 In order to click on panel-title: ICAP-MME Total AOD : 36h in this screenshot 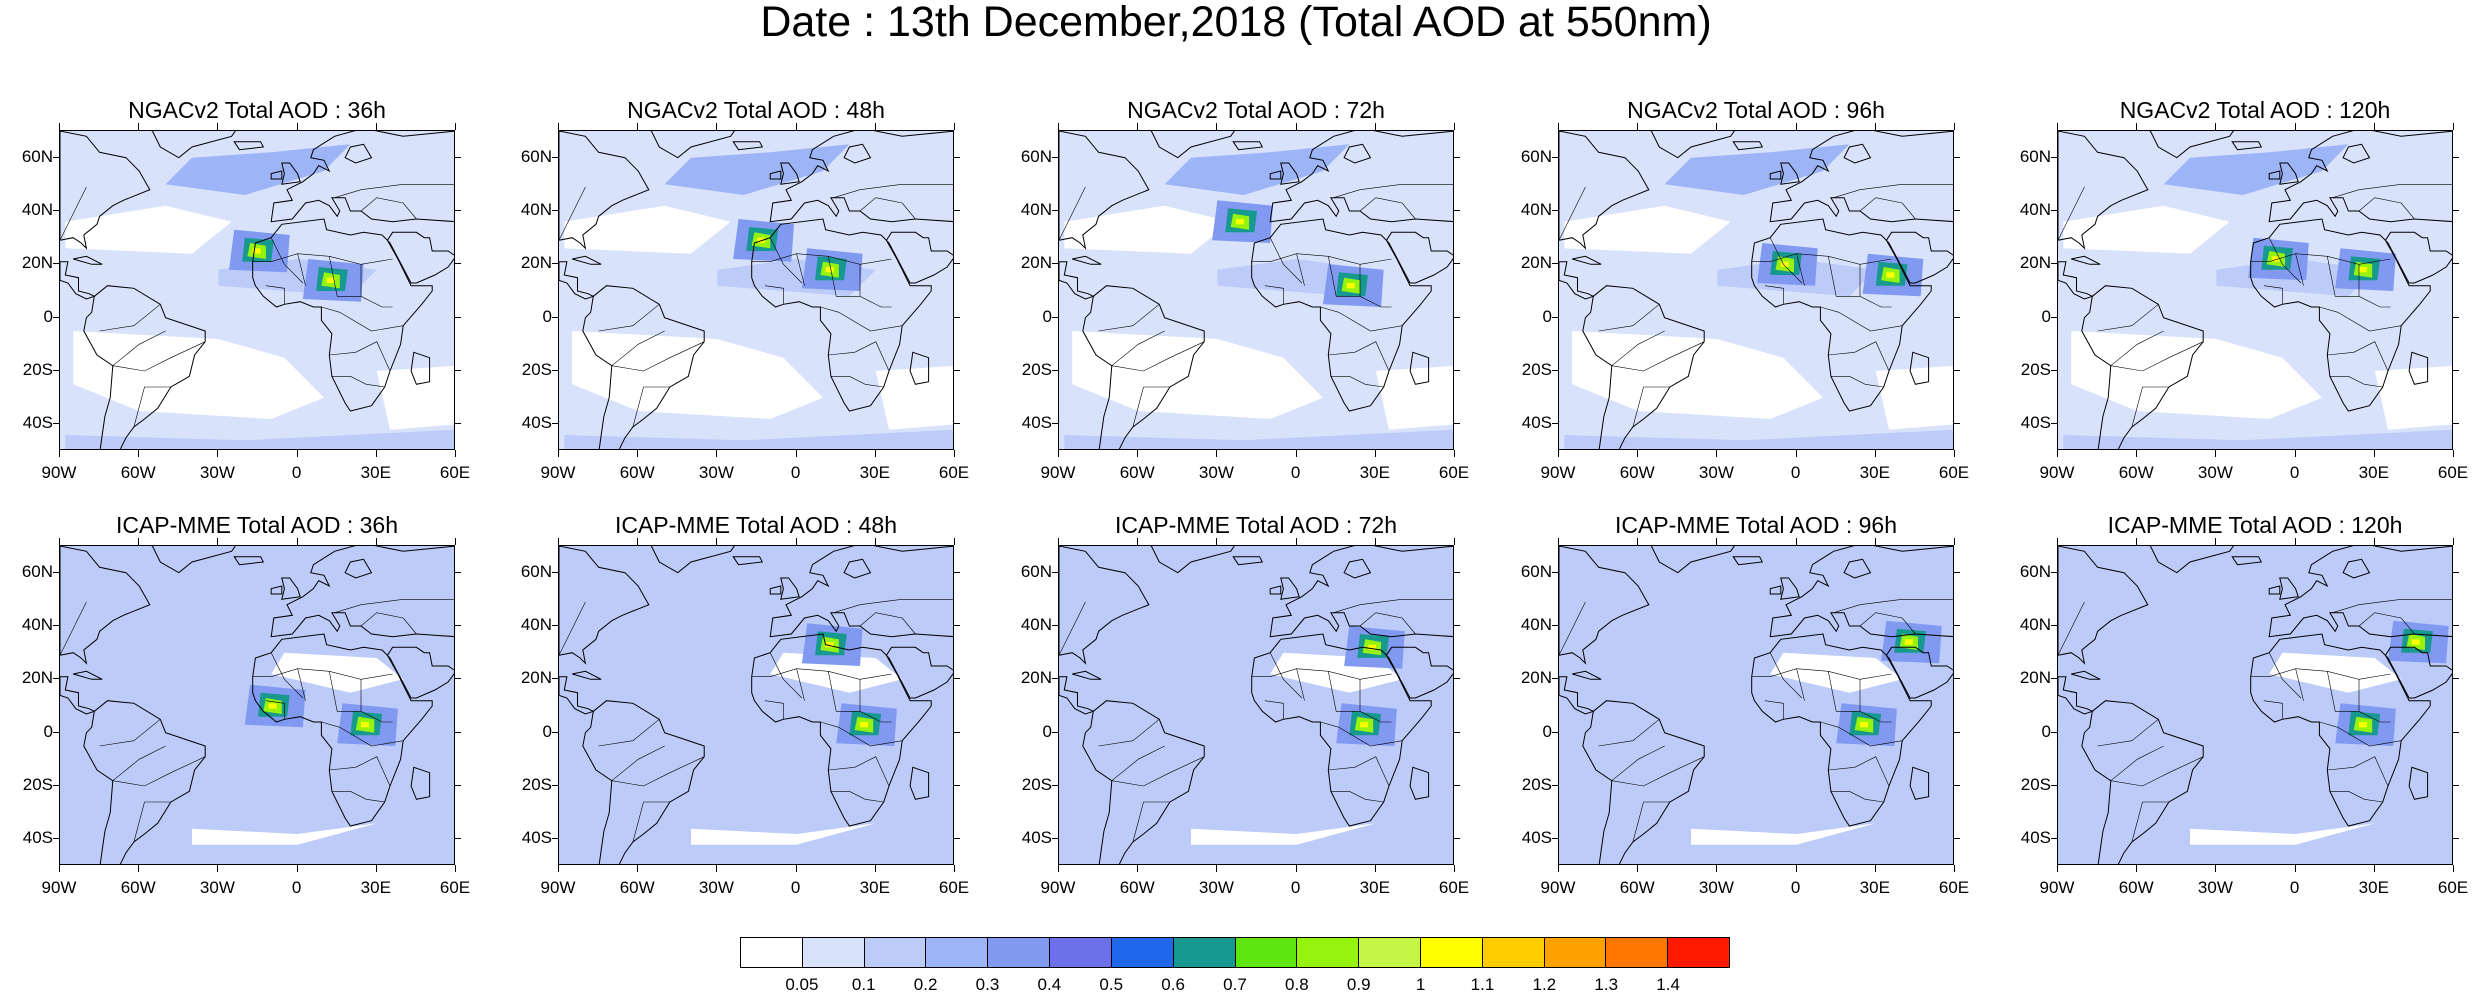, I will do `click(257, 525)`.